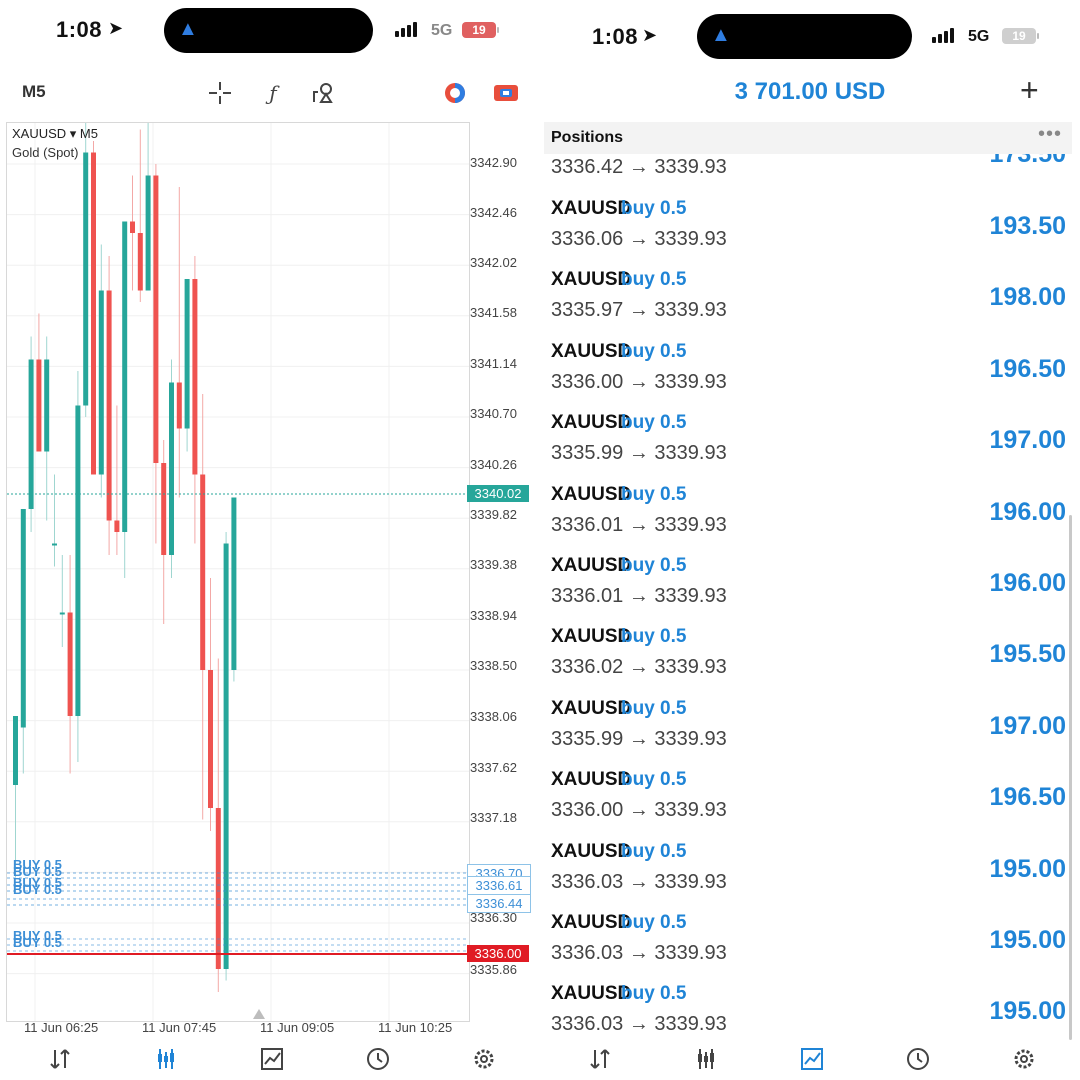 The width and height of the screenshot is (1080, 1080). I want to click on price-axis-label: 3335.86, so click(493, 969).